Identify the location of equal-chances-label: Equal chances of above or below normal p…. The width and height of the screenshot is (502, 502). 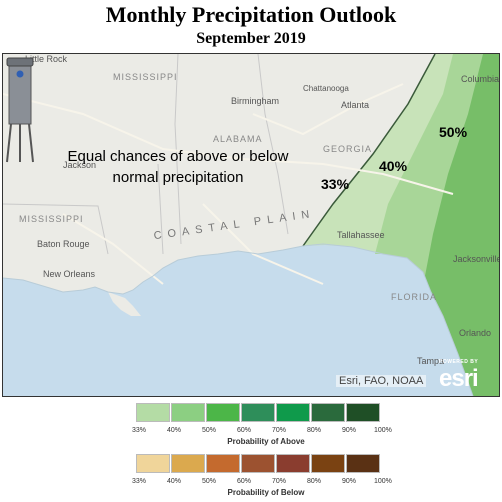
(178, 167).